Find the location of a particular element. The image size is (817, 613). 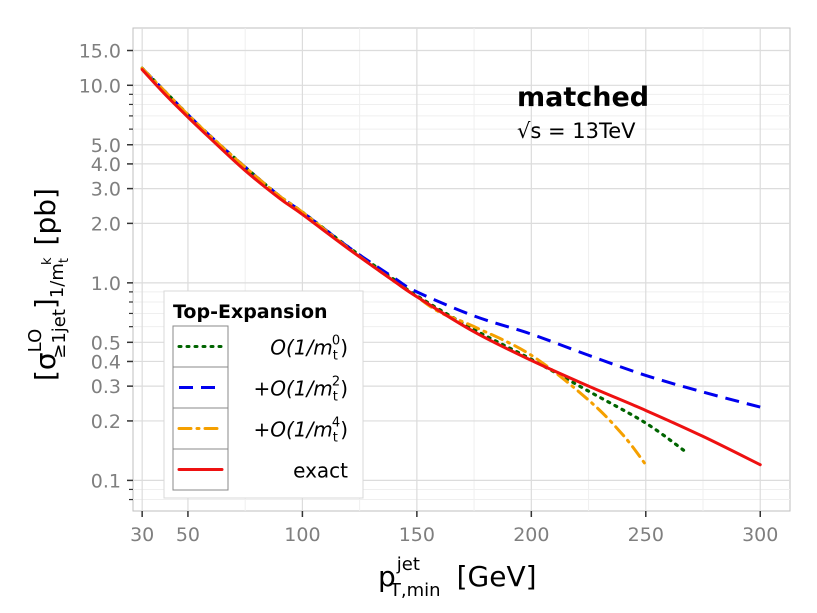

x-tick-label: 30 is located at coordinates (142, 535).